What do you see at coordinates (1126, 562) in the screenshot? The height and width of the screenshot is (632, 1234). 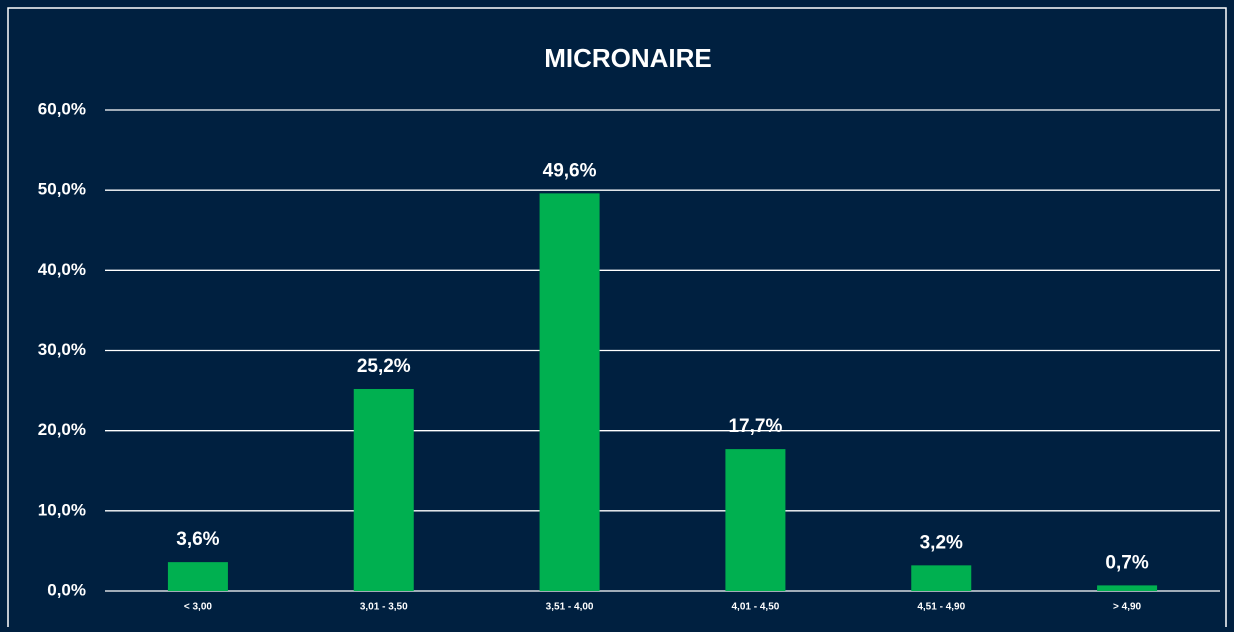 I see `value-label: 0,7%` at bounding box center [1126, 562].